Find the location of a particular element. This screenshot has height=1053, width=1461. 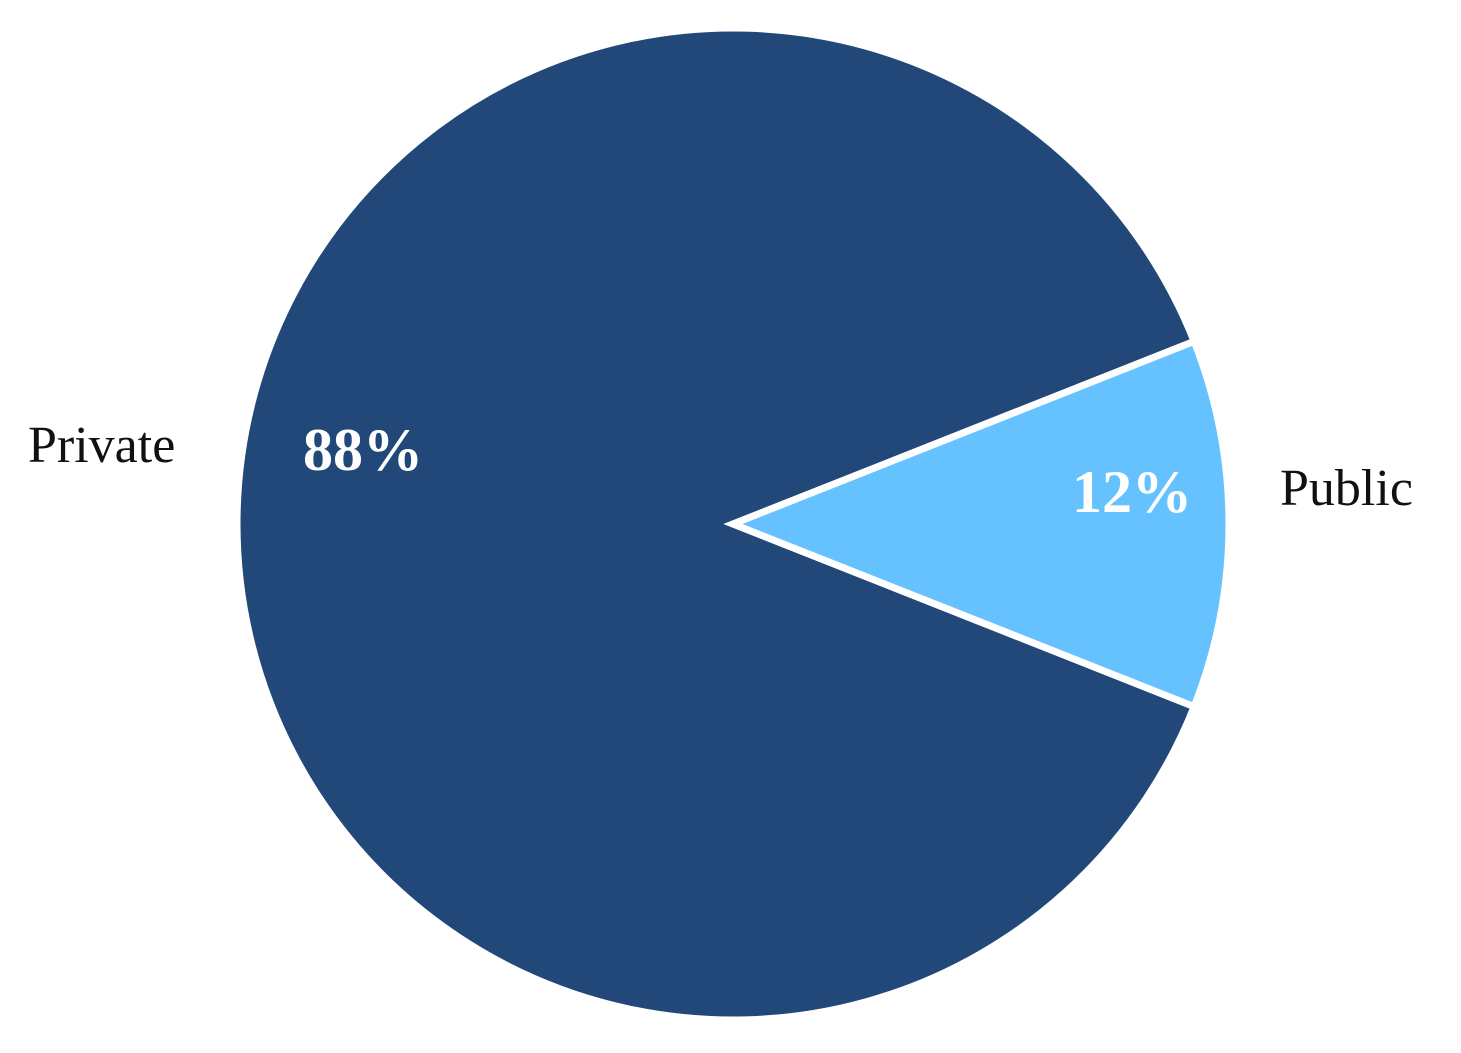

slice-label-public: Public is located at coordinates (1346, 488).